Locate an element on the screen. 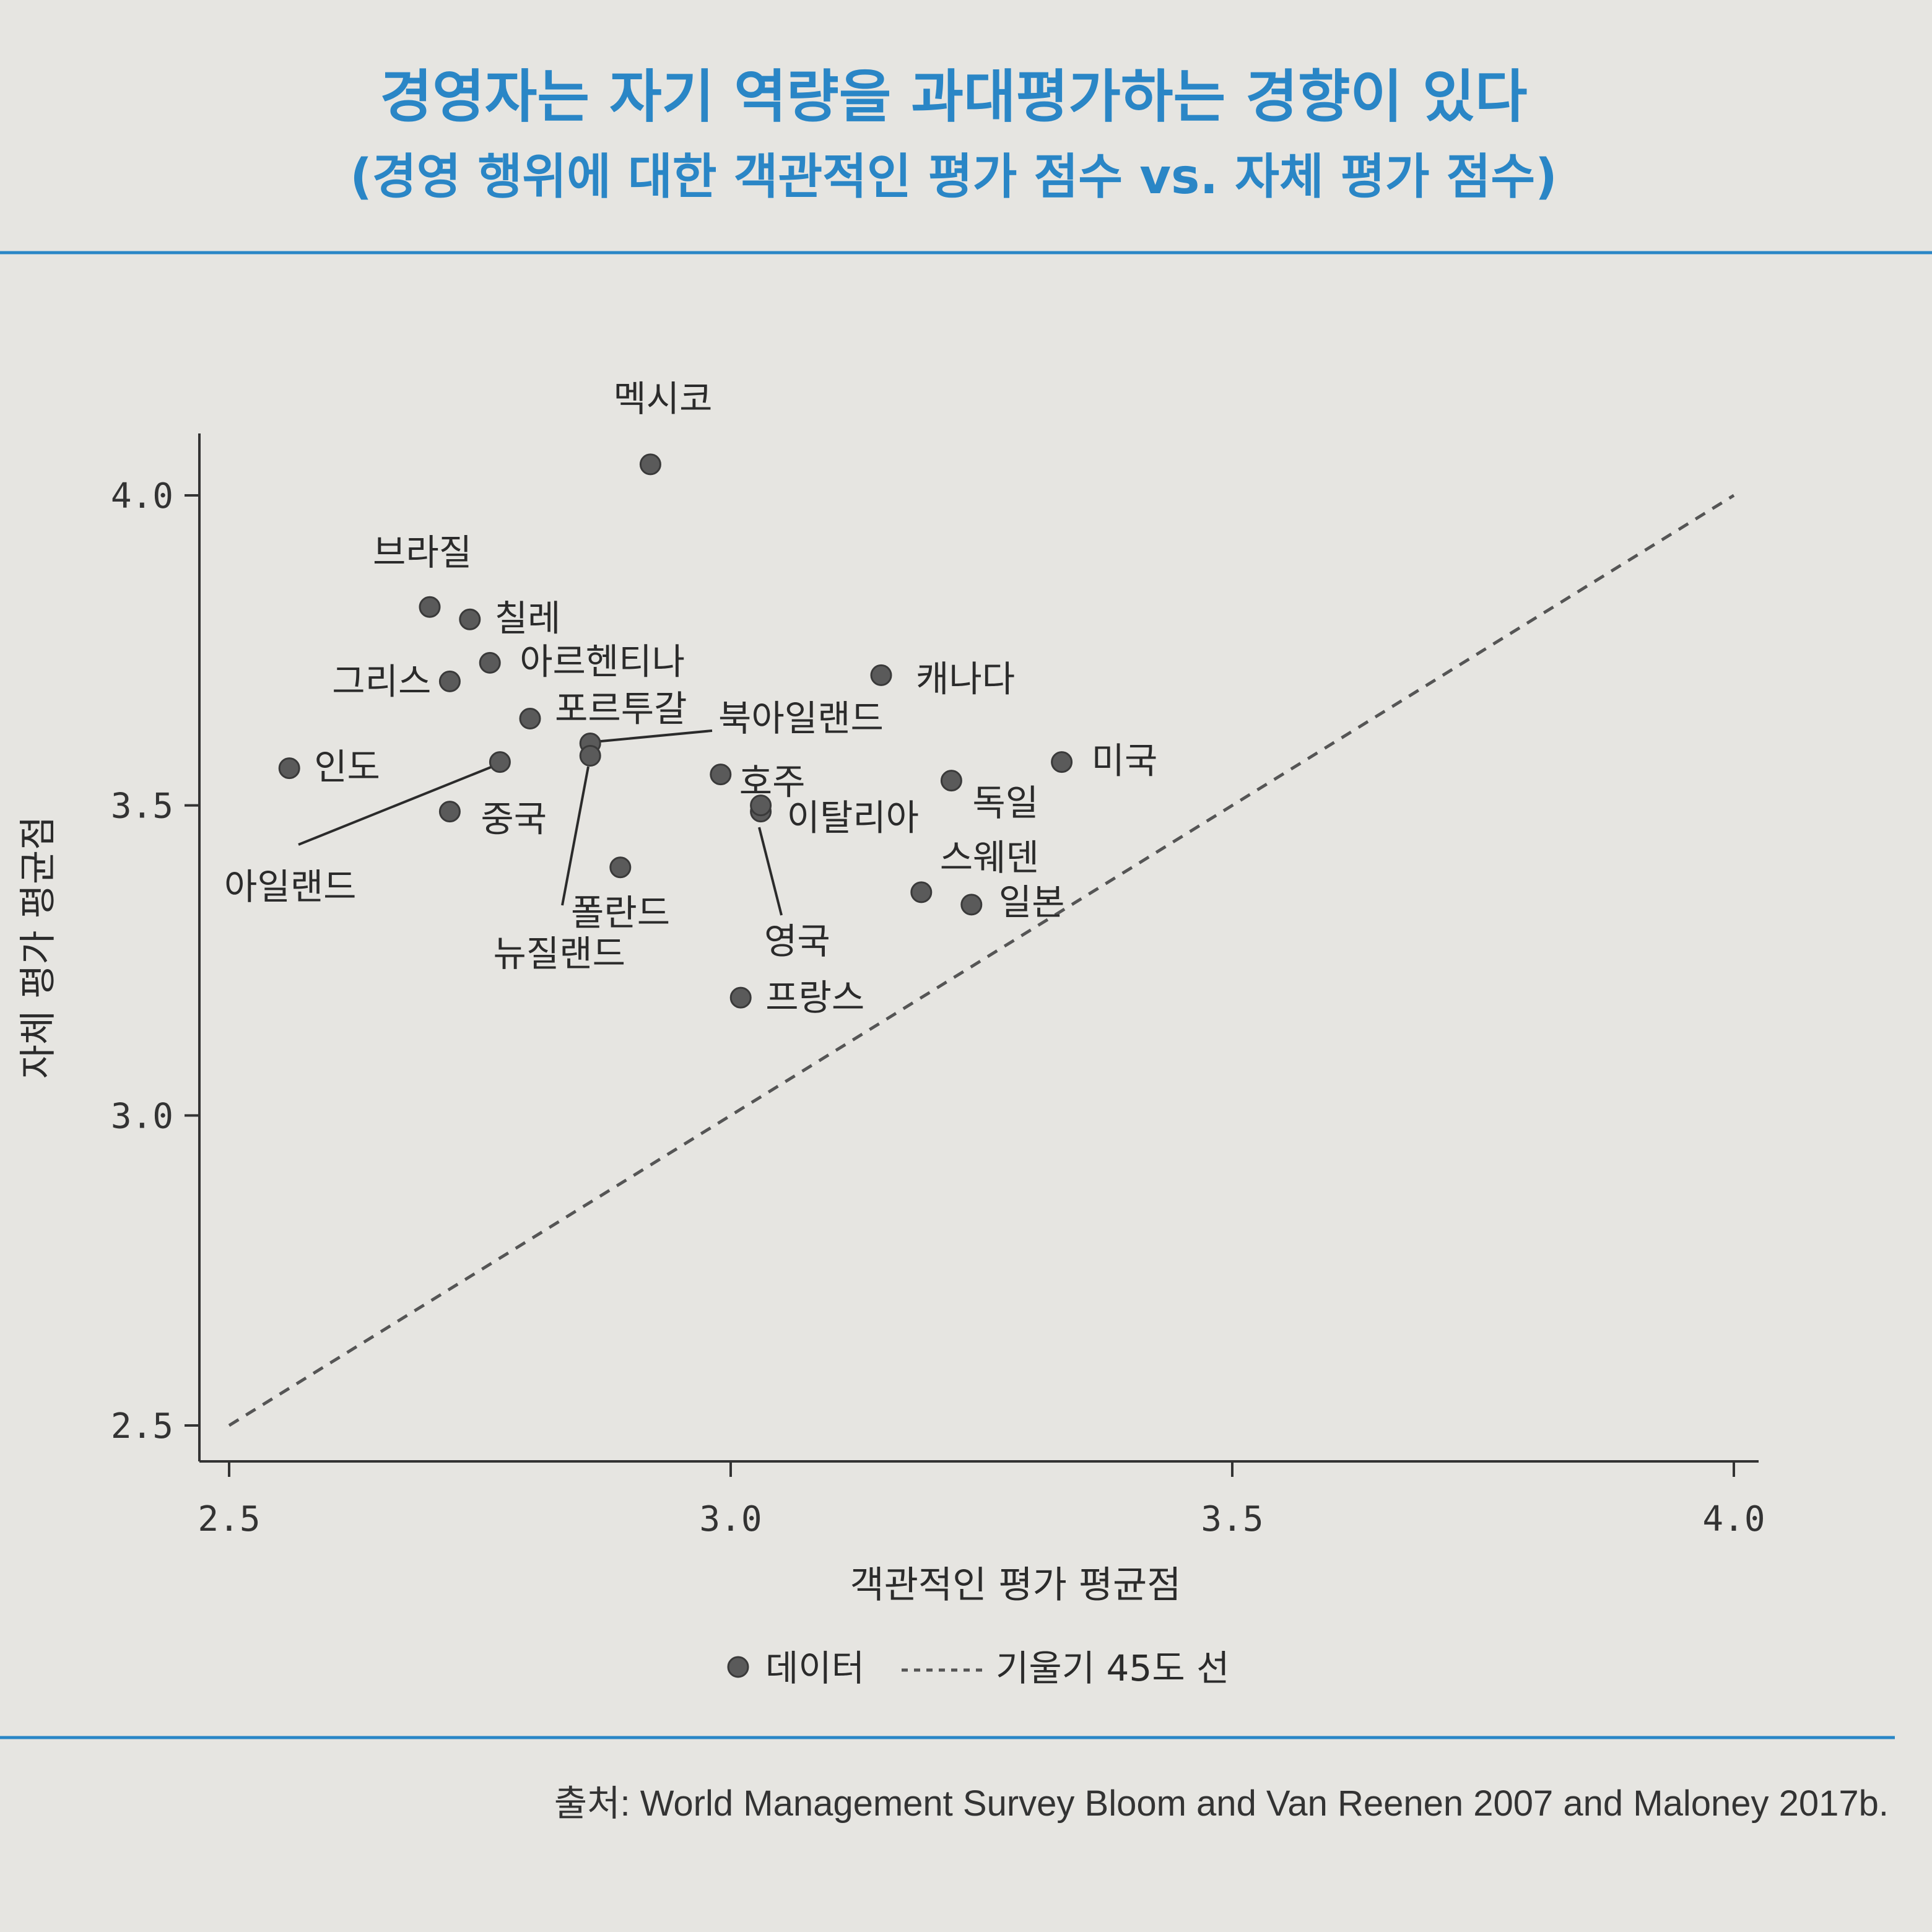 This screenshot has height=1932, width=1932. point-label: 호주 is located at coordinates (772, 782).